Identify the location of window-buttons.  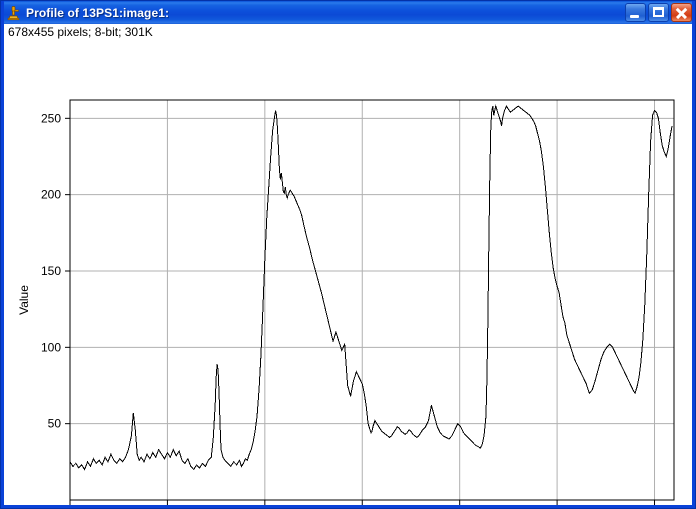
(658, 12).